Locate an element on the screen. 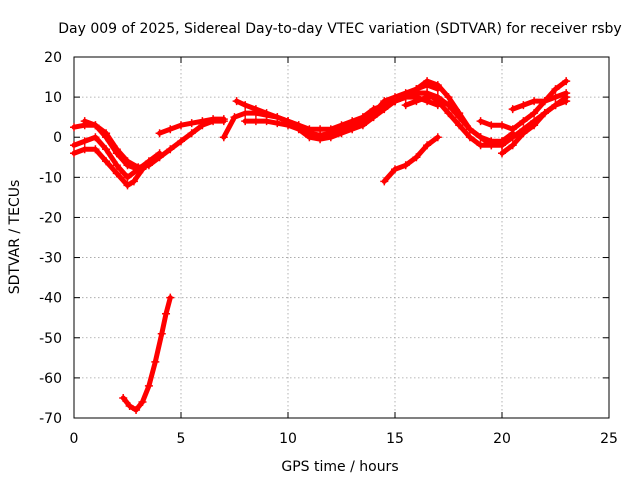 The image size is (640, 484). y-tick-label: -50 is located at coordinates (50, 339).